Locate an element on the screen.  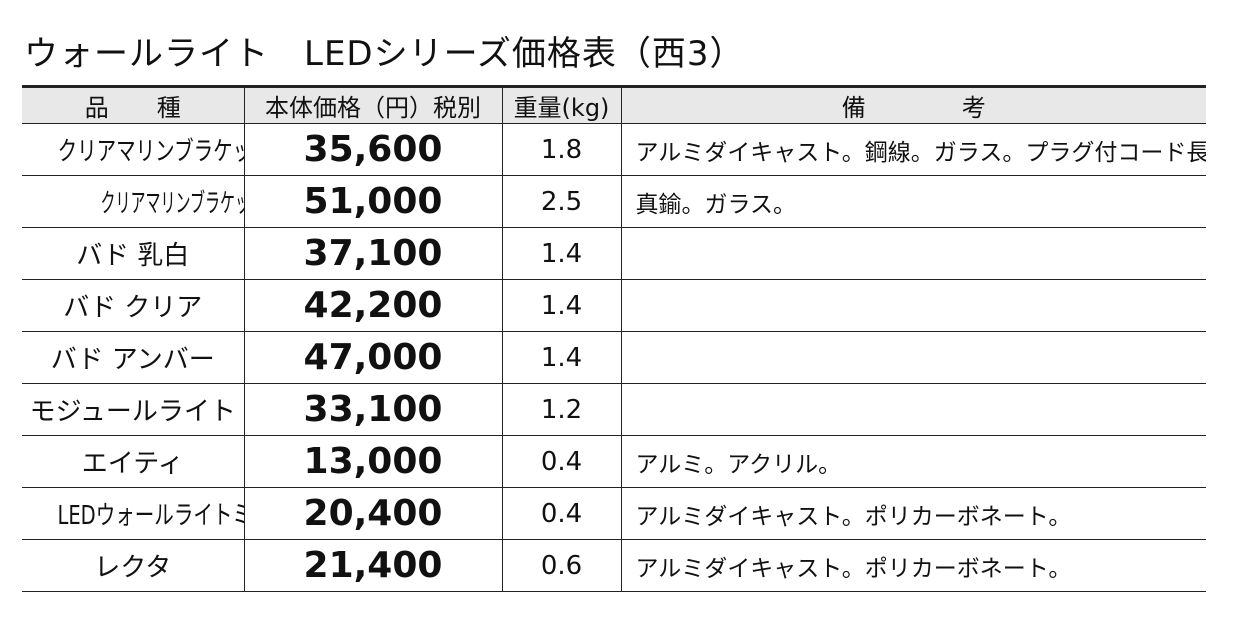
title: ウォールライト LEDシリーズ価格表（西3） is located at coordinates (384, 54).